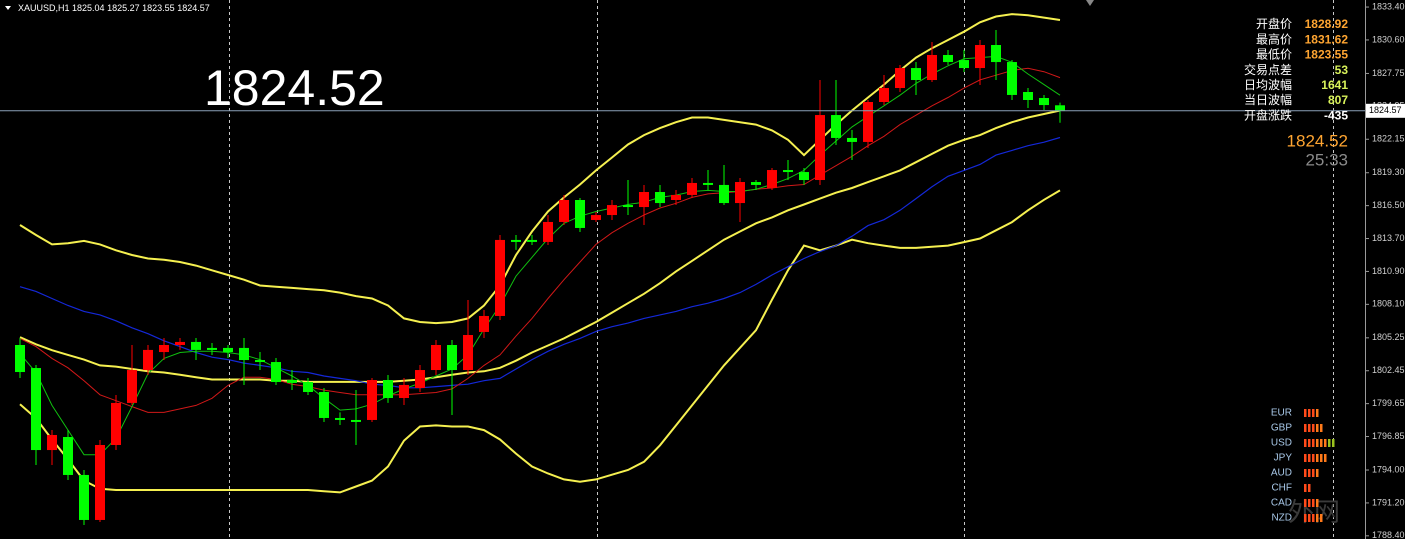 The image size is (1405, 539). What do you see at coordinates (1281, 443) in the screenshot?
I see `currency-label: USD` at bounding box center [1281, 443].